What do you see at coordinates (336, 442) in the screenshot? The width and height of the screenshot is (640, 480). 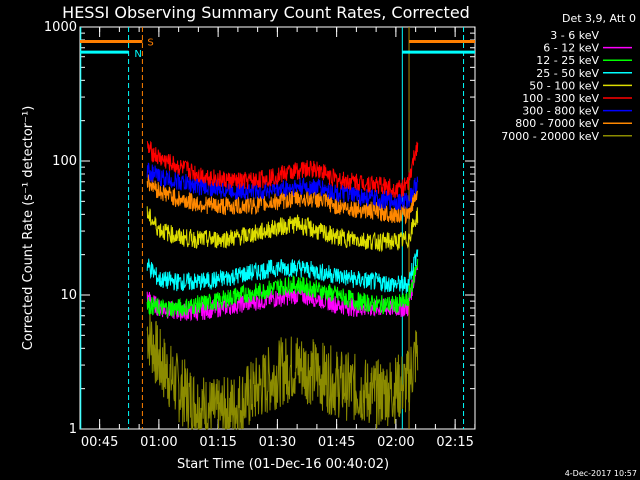 I see `x-tick-label: 01:45` at bounding box center [336, 442].